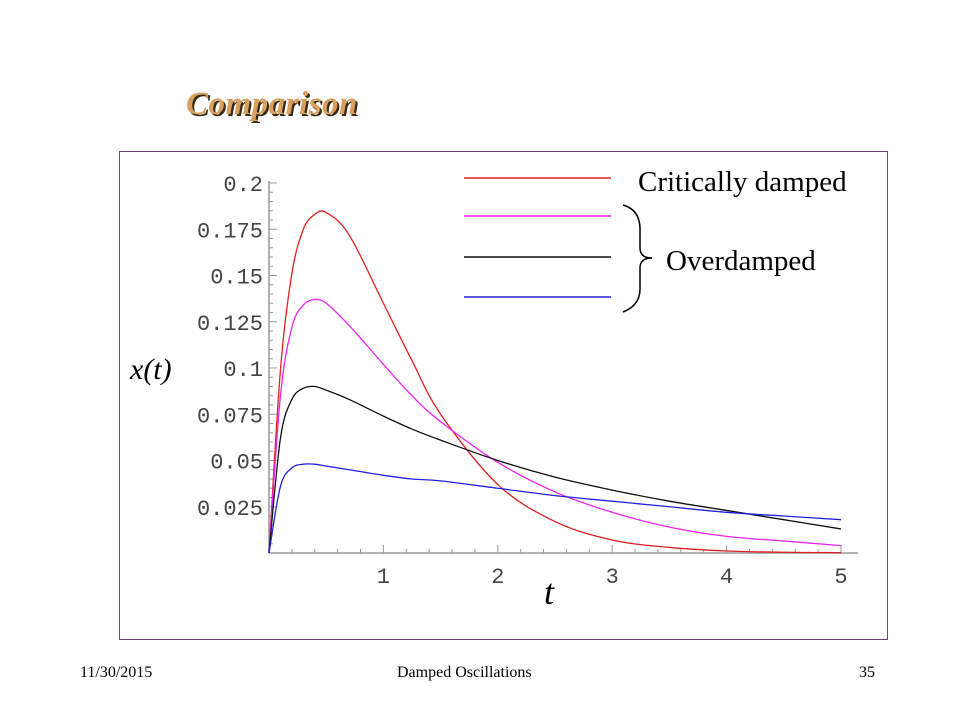 Image resolution: width=960 pixels, height=720 pixels. What do you see at coordinates (230, 324) in the screenshot?
I see `y-tick-label: 0.125` at bounding box center [230, 324].